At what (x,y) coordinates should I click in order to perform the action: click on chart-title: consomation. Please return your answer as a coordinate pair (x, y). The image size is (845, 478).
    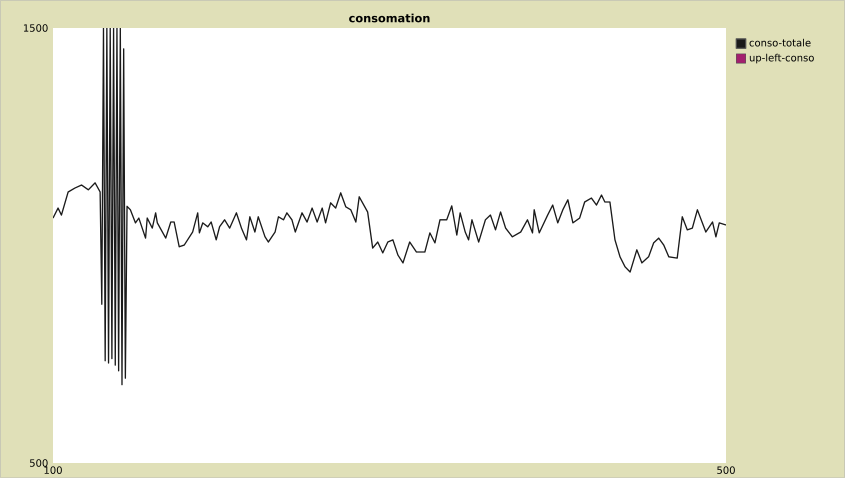
    Looking at the image, I should click on (389, 17).